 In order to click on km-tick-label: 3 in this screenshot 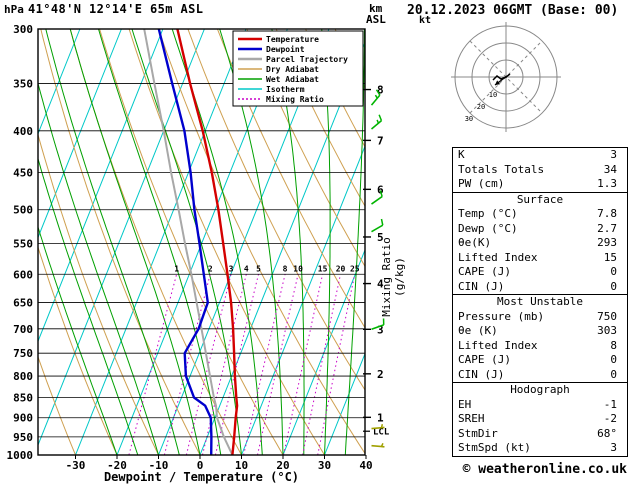, I will do `click(380, 329)`.